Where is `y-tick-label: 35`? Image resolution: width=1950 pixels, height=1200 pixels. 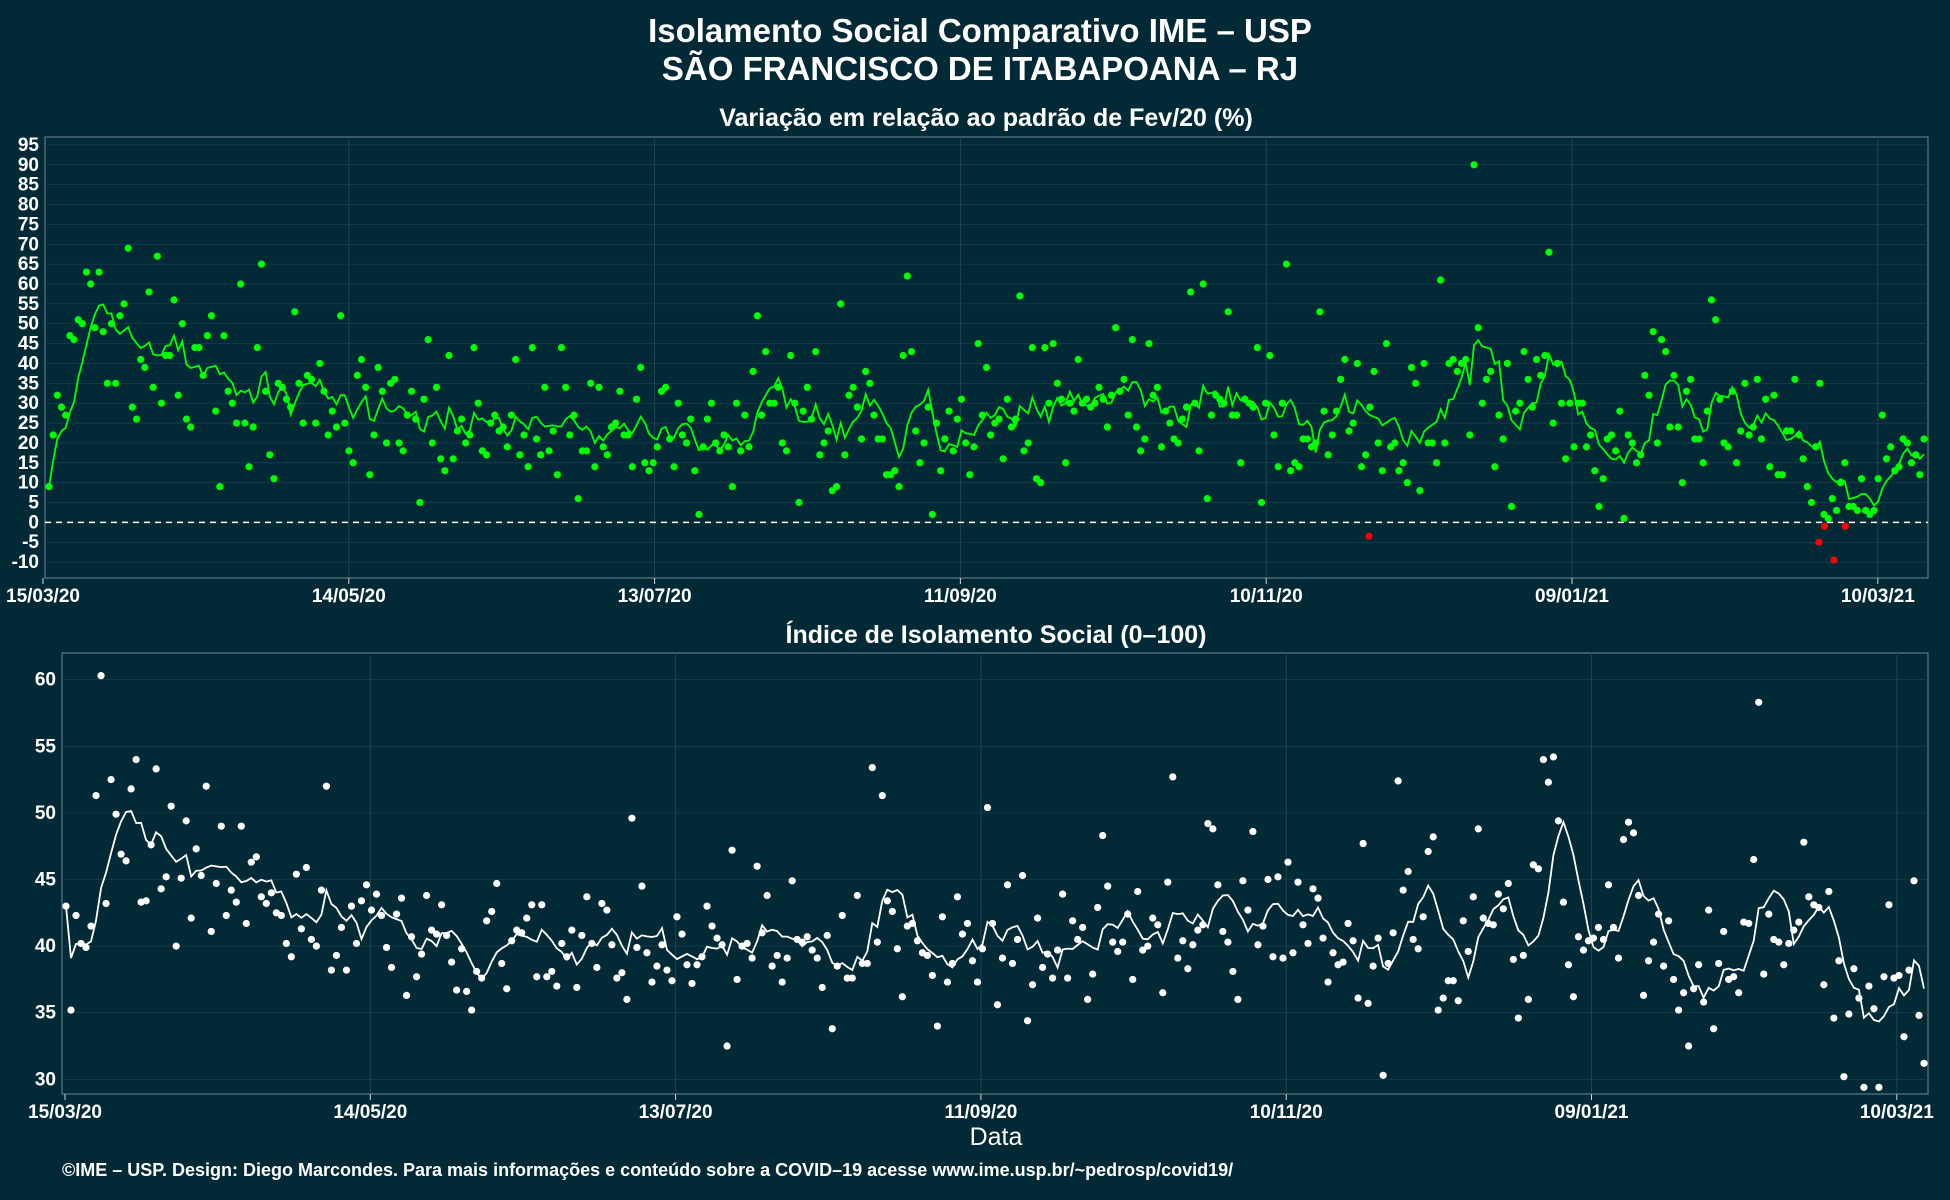 y-tick-label: 35 is located at coordinates (29, 383).